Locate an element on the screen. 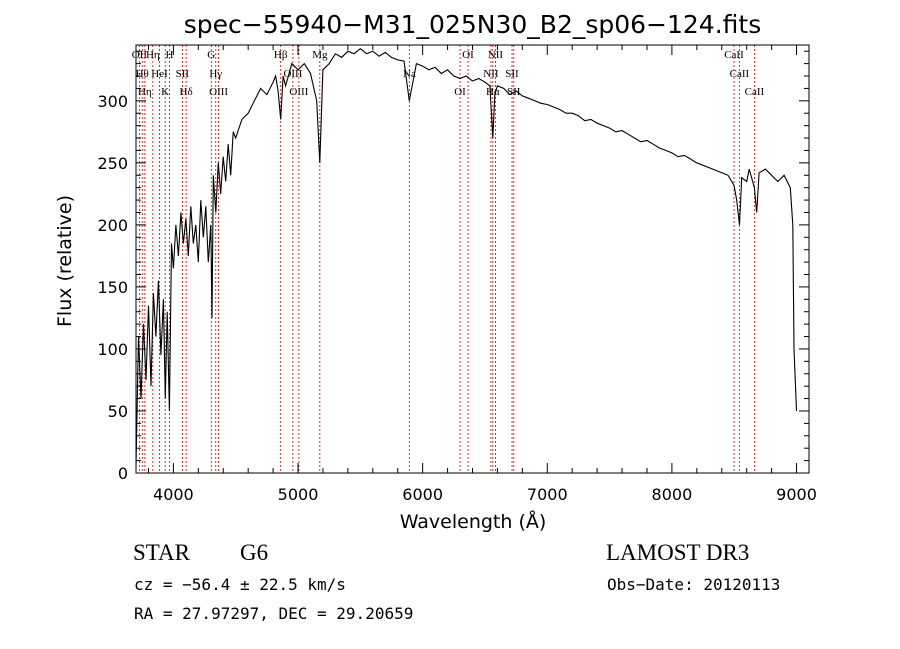 The image size is (900, 649). y-tick-label: 200 is located at coordinates (112, 225).